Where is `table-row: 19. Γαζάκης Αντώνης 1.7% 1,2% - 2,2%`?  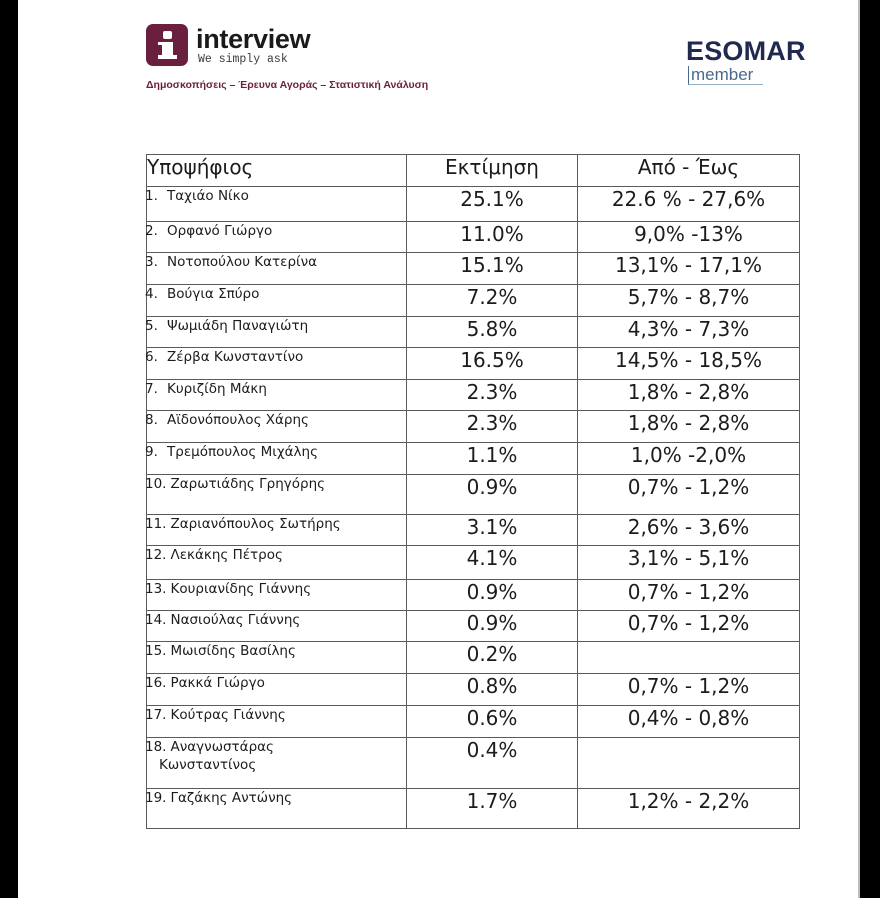
table-row: 19. Γαζάκης Αντώνης 1.7% 1,2% - 2,2% is located at coordinates (472, 808).